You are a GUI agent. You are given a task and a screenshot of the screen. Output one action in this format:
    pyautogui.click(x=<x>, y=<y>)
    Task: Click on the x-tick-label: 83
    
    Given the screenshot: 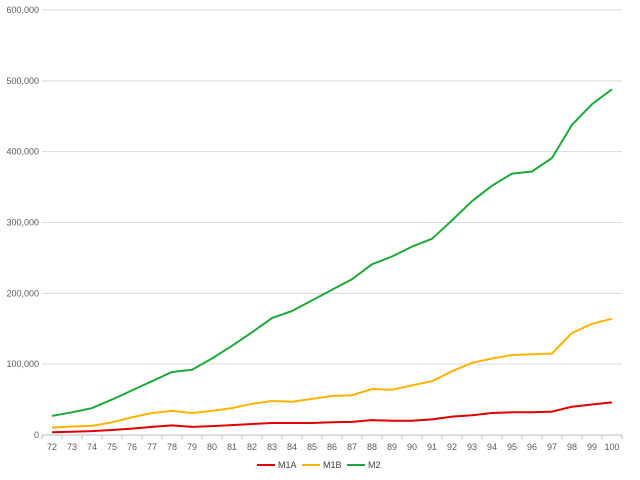 What is the action you would take?
    pyautogui.click(x=272, y=447)
    